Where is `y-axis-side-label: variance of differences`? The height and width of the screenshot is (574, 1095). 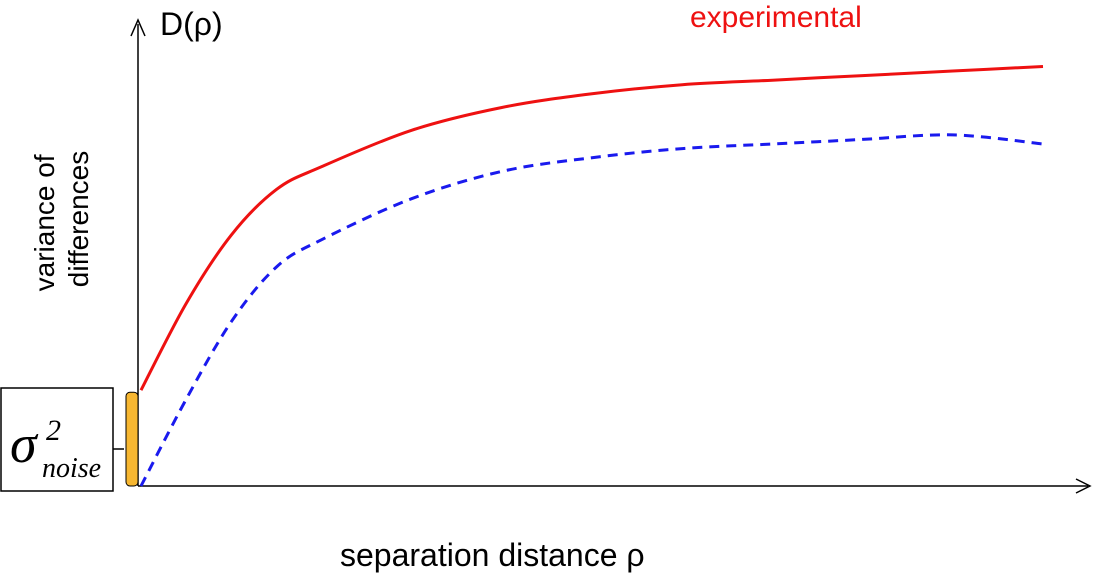
y-axis-side-label: variance of differences is located at coordinates (61, 219).